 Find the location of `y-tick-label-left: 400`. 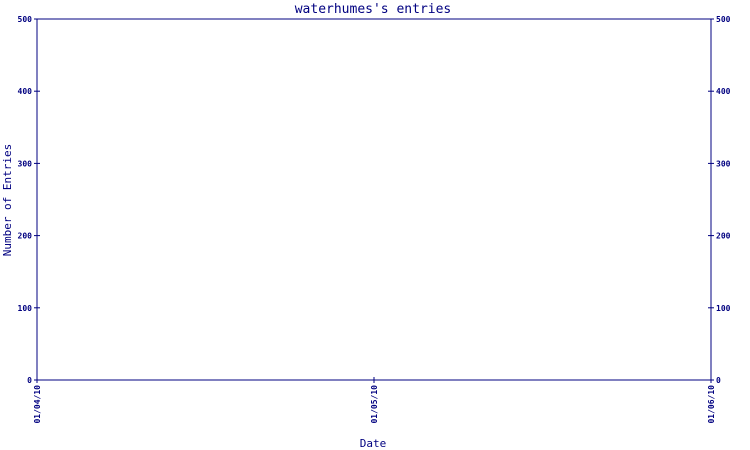

y-tick-label-left: 400 is located at coordinates (25, 91).